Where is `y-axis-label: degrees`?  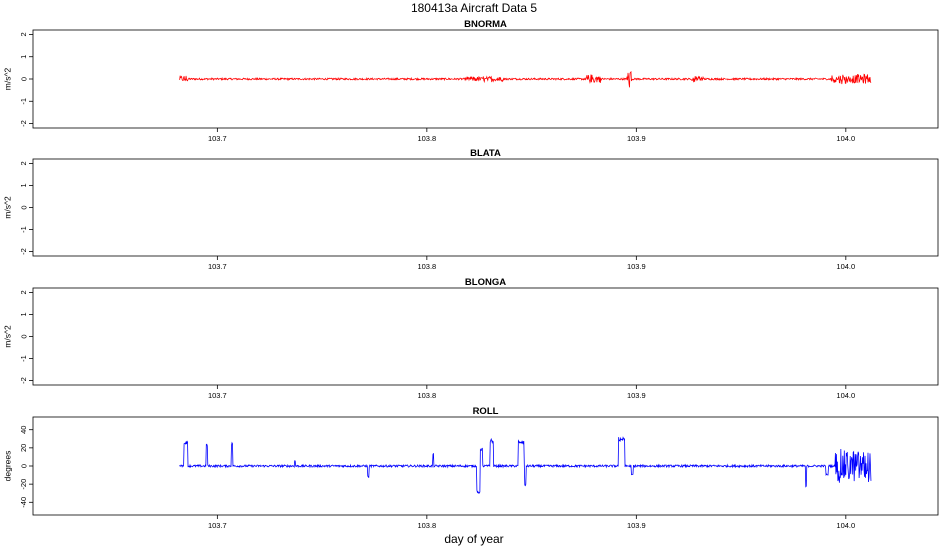 y-axis-label: degrees is located at coordinates (8, 466).